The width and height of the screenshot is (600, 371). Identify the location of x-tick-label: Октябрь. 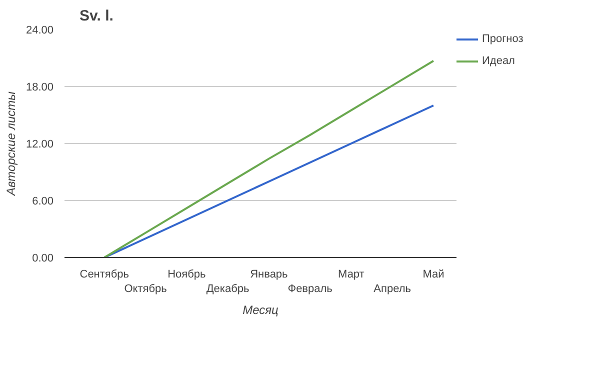
(146, 288).